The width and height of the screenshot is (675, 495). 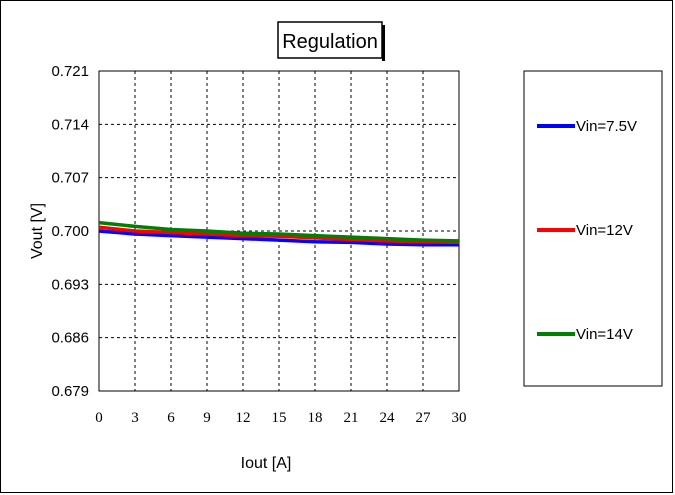 I want to click on chart-title-box, so click(x=330, y=40).